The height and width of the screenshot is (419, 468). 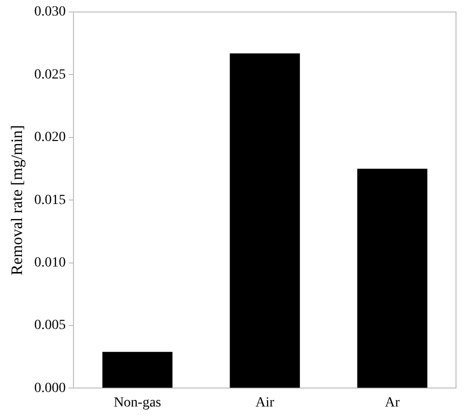 I want to click on y-tick-label: 0.010, so click(x=50, y=262).